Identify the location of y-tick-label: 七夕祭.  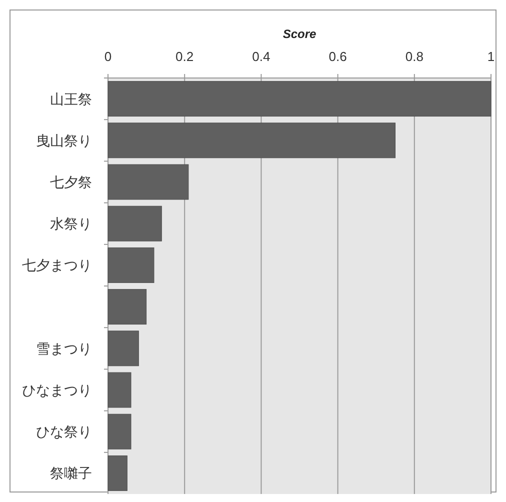
(71, 182).